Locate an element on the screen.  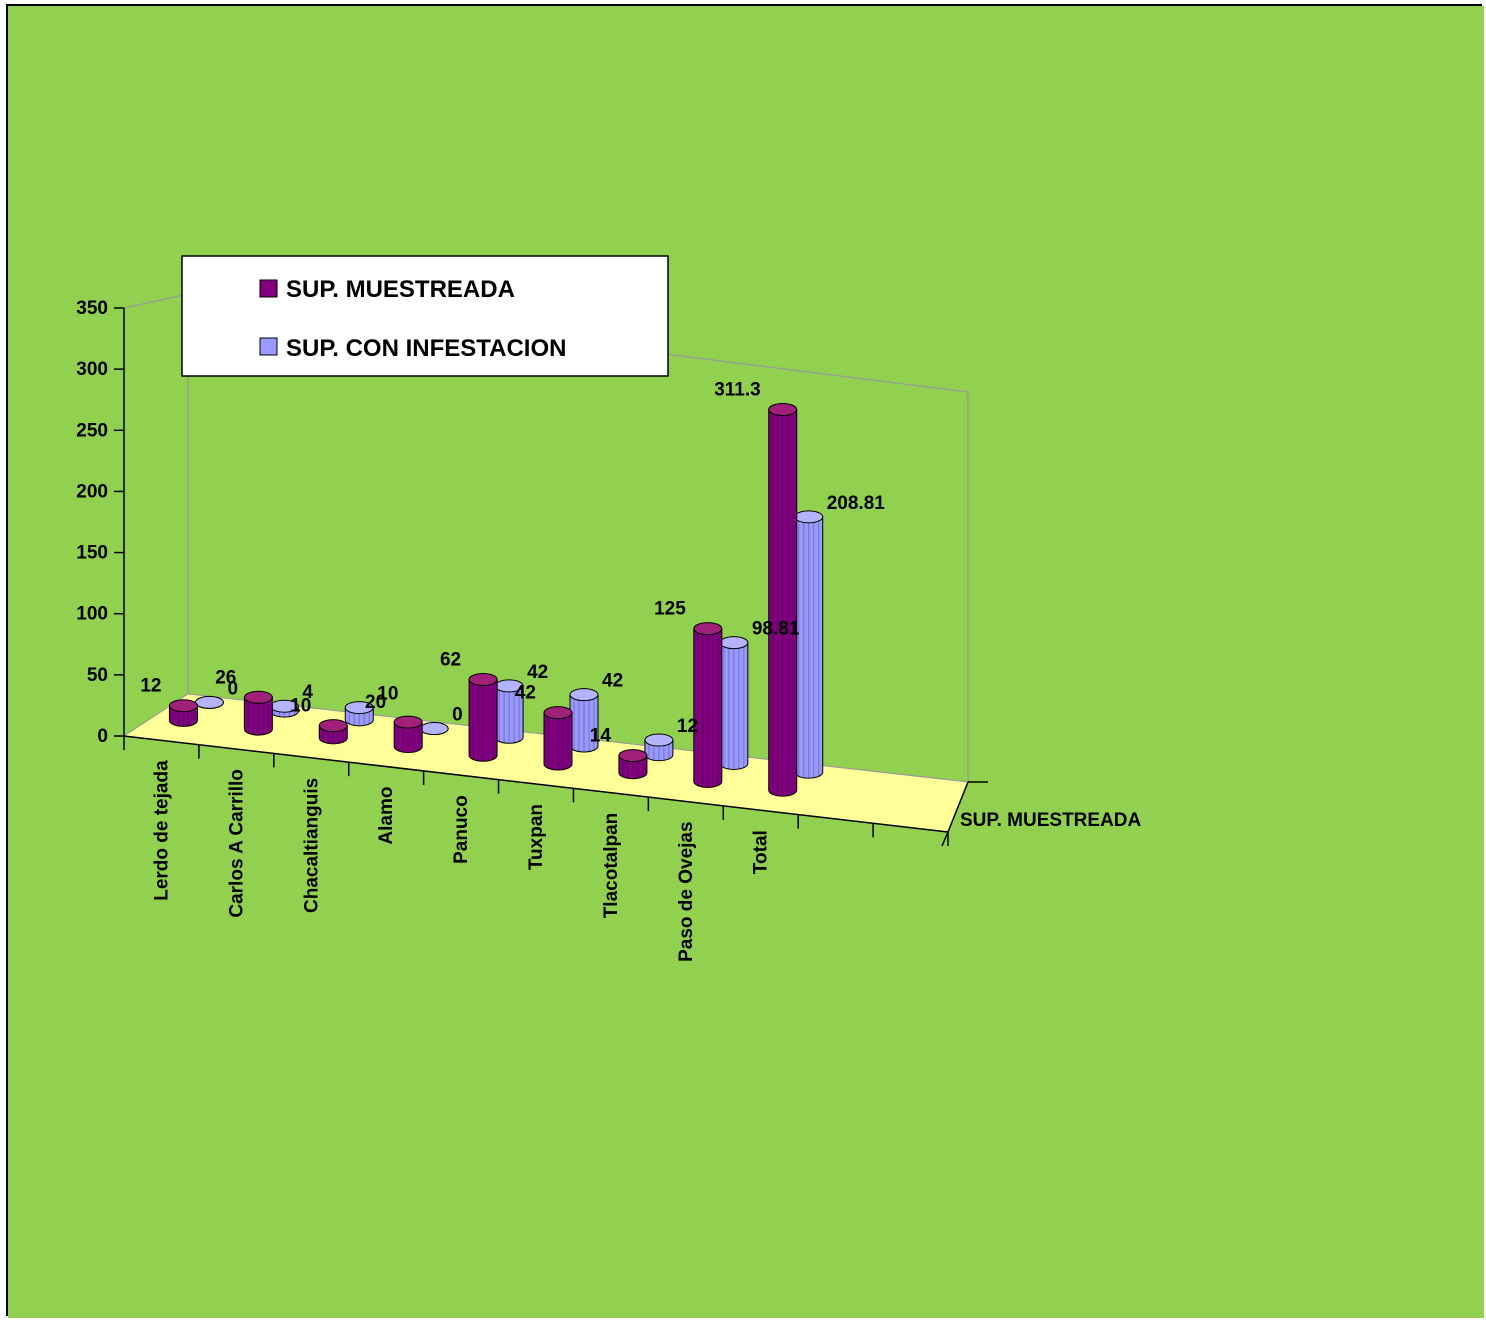
y-tick-label: 200 is located at coordinates (92, 491).